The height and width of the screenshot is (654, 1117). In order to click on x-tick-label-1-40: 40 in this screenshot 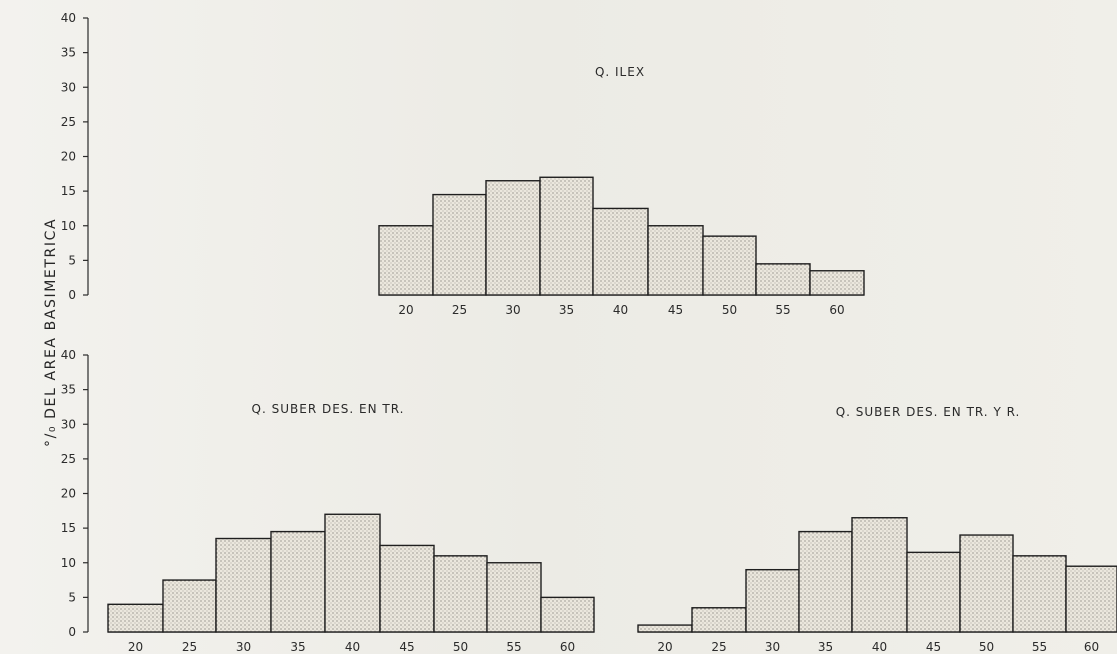, I will do `click(352, 647)`.